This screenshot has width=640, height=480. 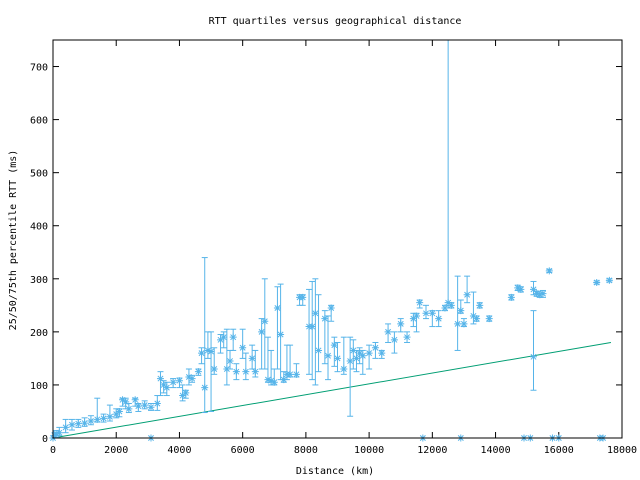 What do you see at coordinates (335, 471) in the screenshot?
I see `x-axis-label: Distance (km)` at bounding box center [335, 471].